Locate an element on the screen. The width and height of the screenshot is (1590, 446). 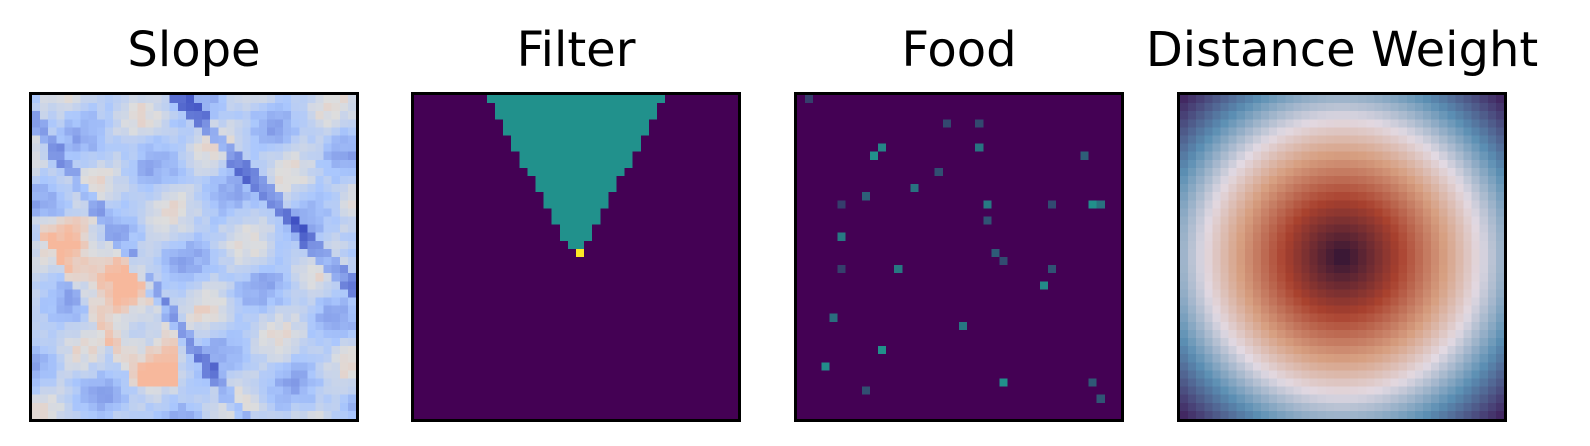
slope-heatmap is located at coordinates (194, 257).